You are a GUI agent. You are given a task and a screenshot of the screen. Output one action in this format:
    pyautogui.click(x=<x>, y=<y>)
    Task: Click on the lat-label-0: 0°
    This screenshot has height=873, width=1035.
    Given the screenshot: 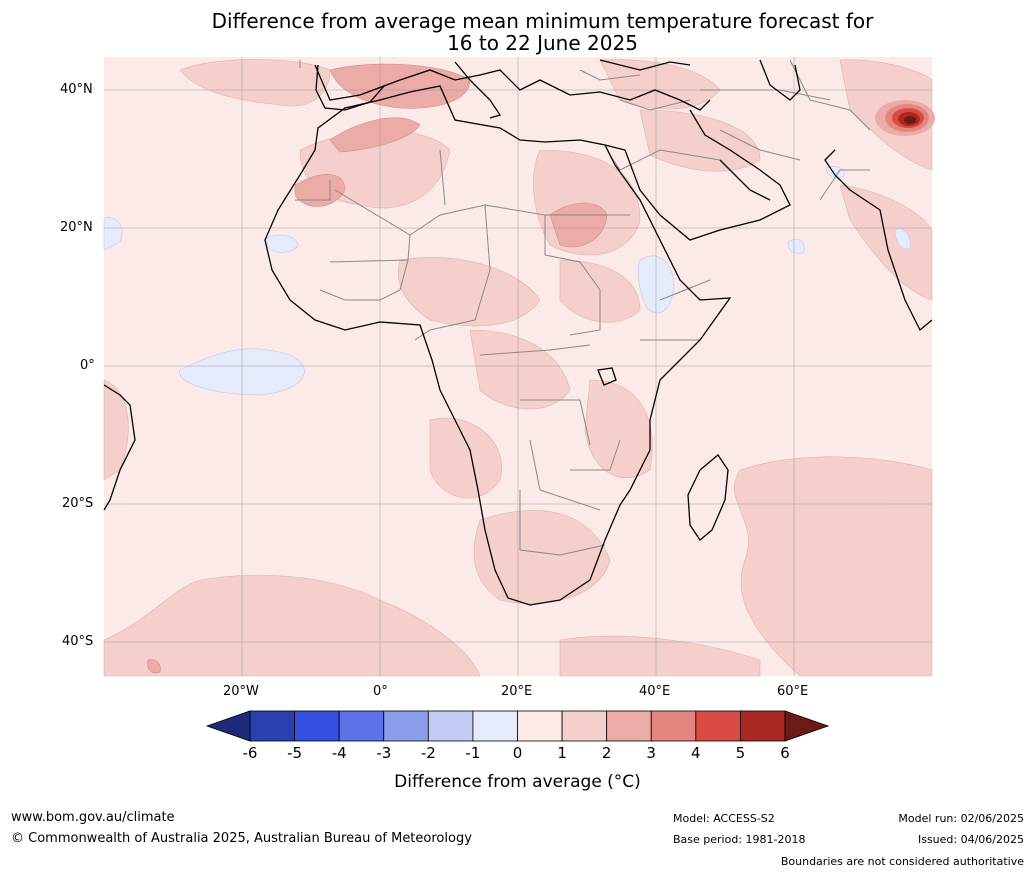 What is the action you would take?
    pyautogui.click(x=87, y=365)
    